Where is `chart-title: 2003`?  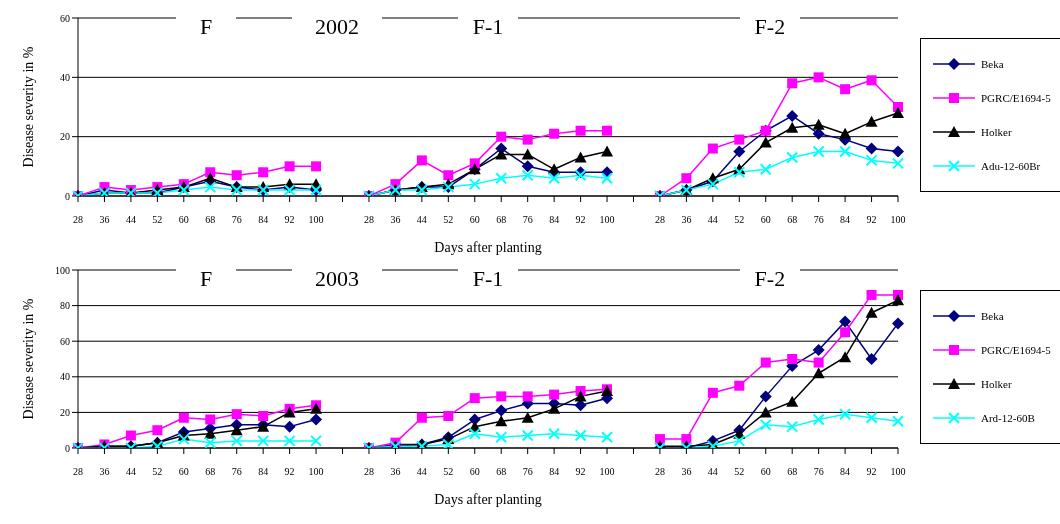
chart-title: 2003 is located at coordinates (337, 279).